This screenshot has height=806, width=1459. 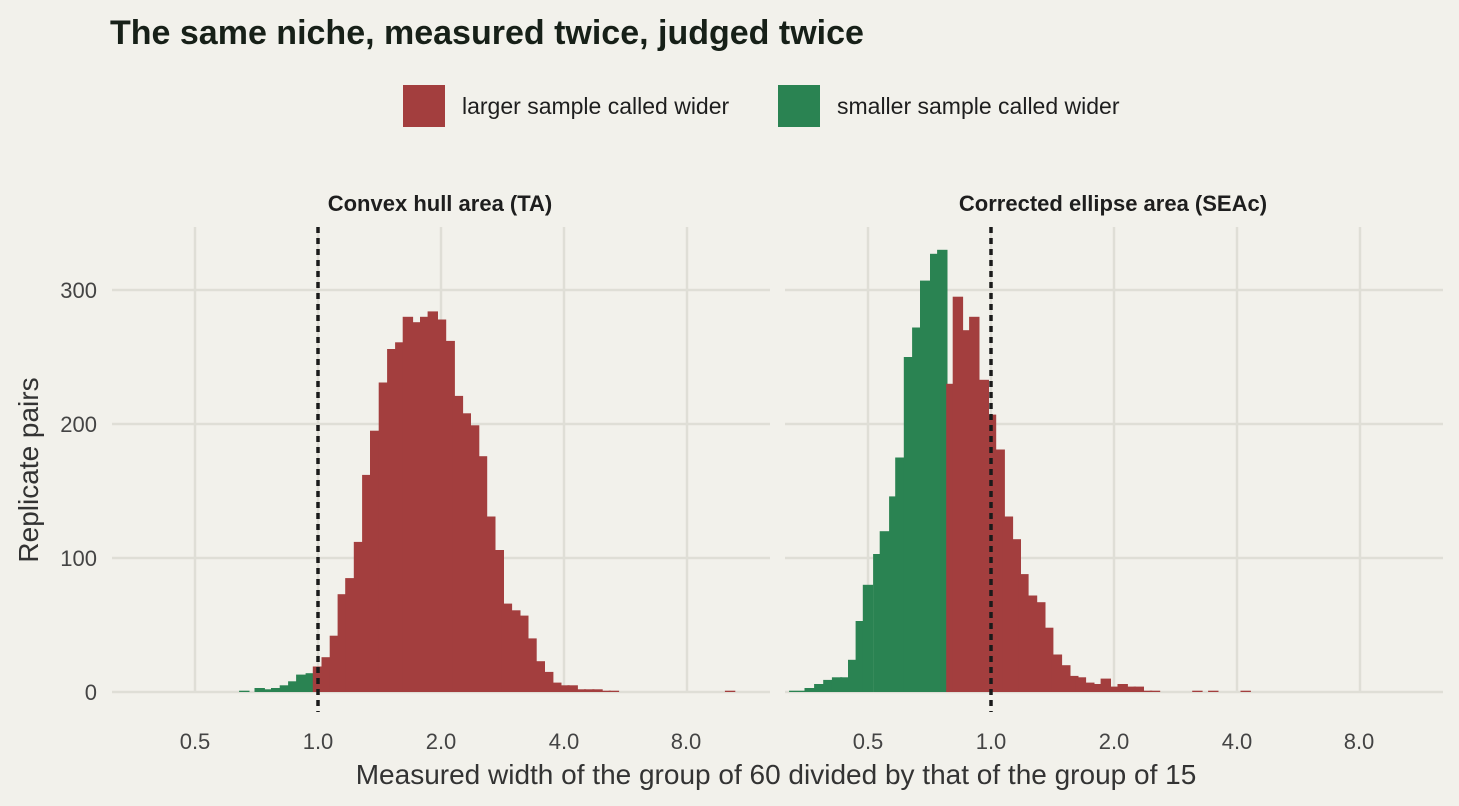 I want to click on legend-label-smaller: smaller sample called wider, so click(x=978, y=106).